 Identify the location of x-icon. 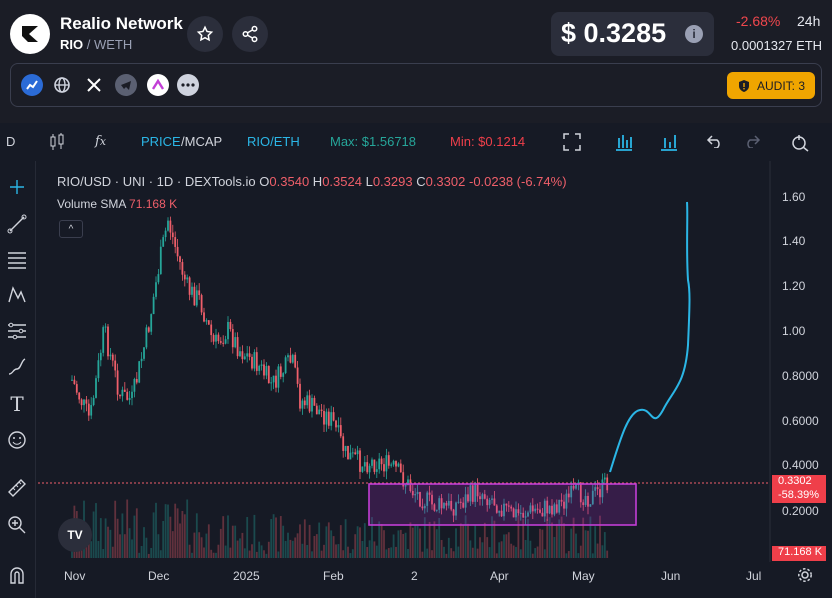
(94, 85).